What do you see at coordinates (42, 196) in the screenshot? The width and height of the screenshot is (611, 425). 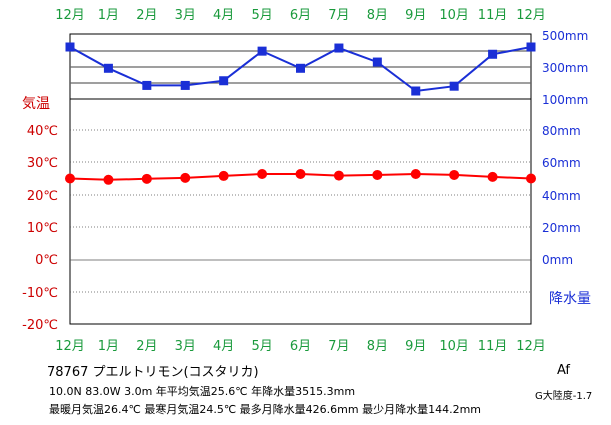 I see `temperature-tick-label: 20℃` at bounding box center [42, 196].